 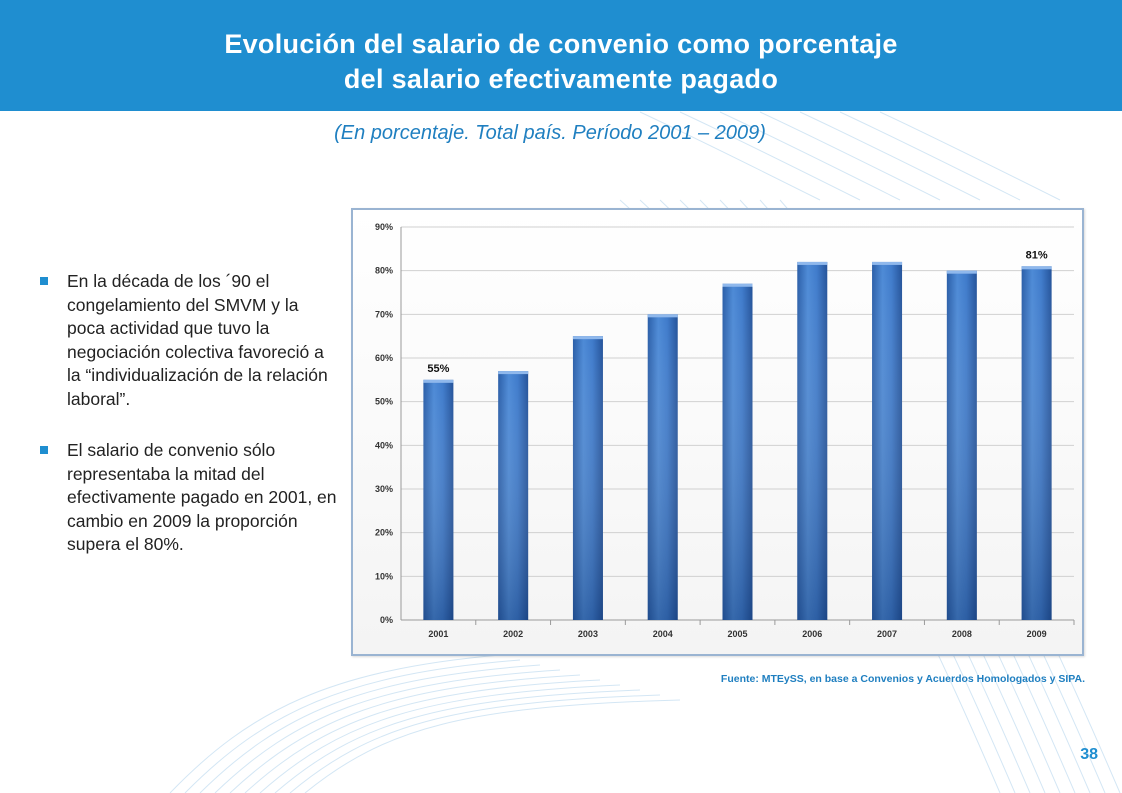 What do you see at coordinates (384, 533) in the screenshot?
I see `y-tick-label: 20%` at bounding box center [384, 533].